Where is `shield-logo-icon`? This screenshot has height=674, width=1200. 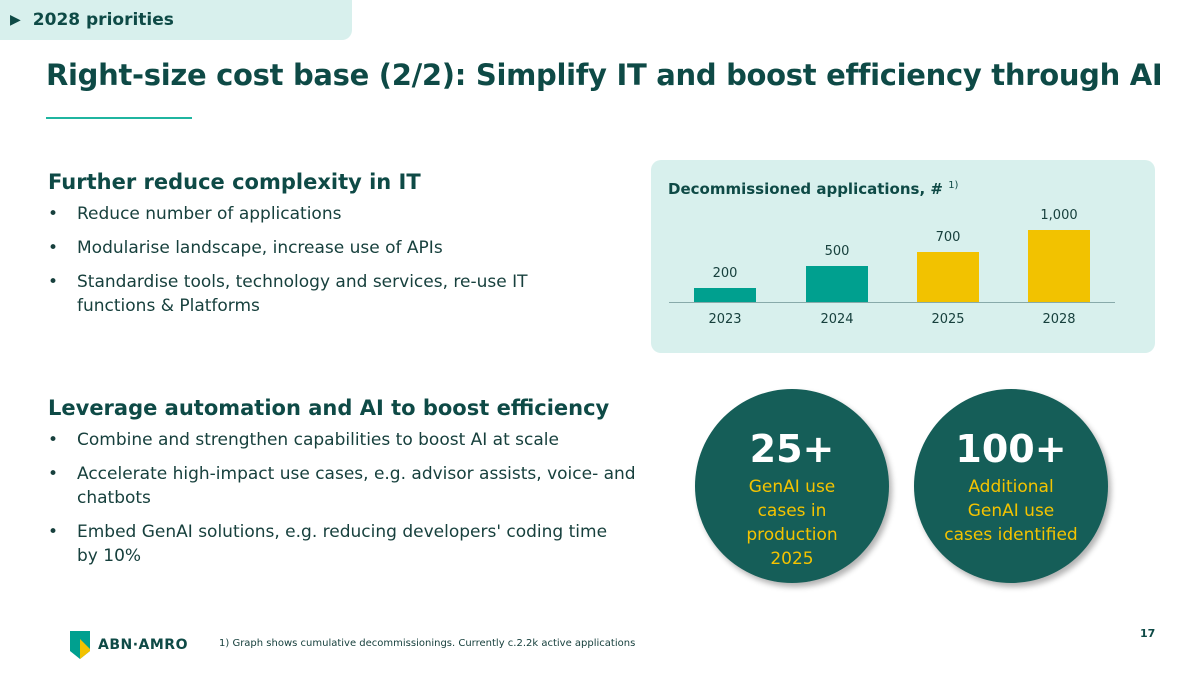 shield-logo-icon is located at coordinates (80, 645).